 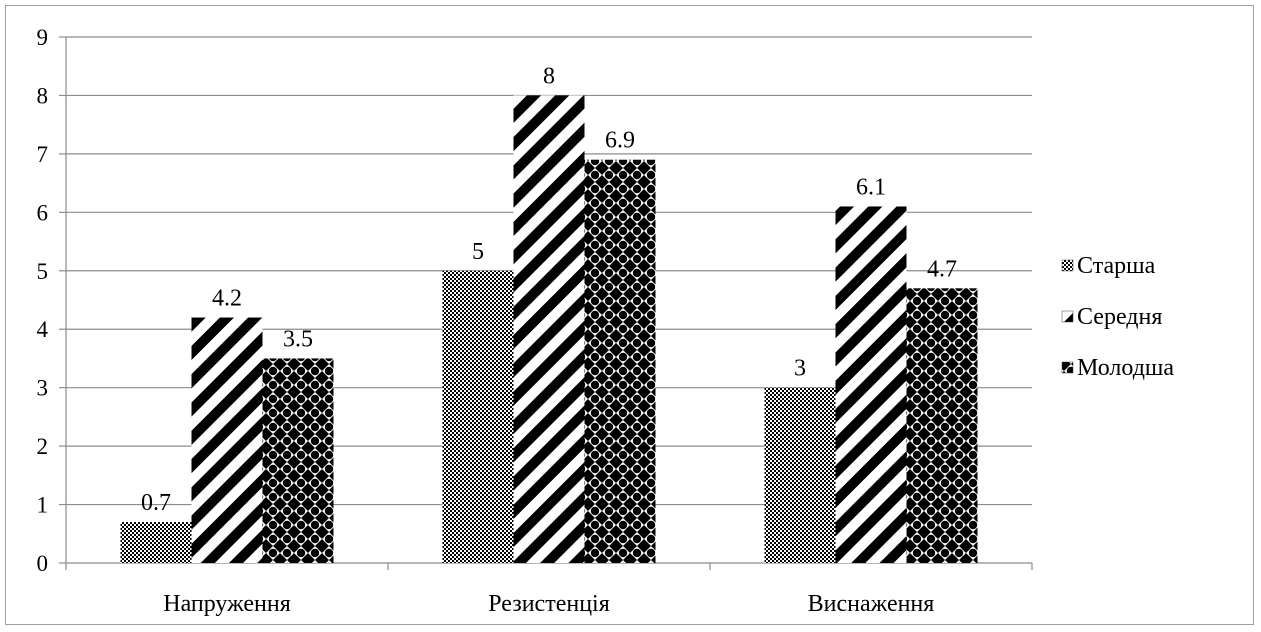 What do you see at coordinates (43, 271) in the screenshot?
I see `y-tick-label: 5` at bounding box center [43, 271].